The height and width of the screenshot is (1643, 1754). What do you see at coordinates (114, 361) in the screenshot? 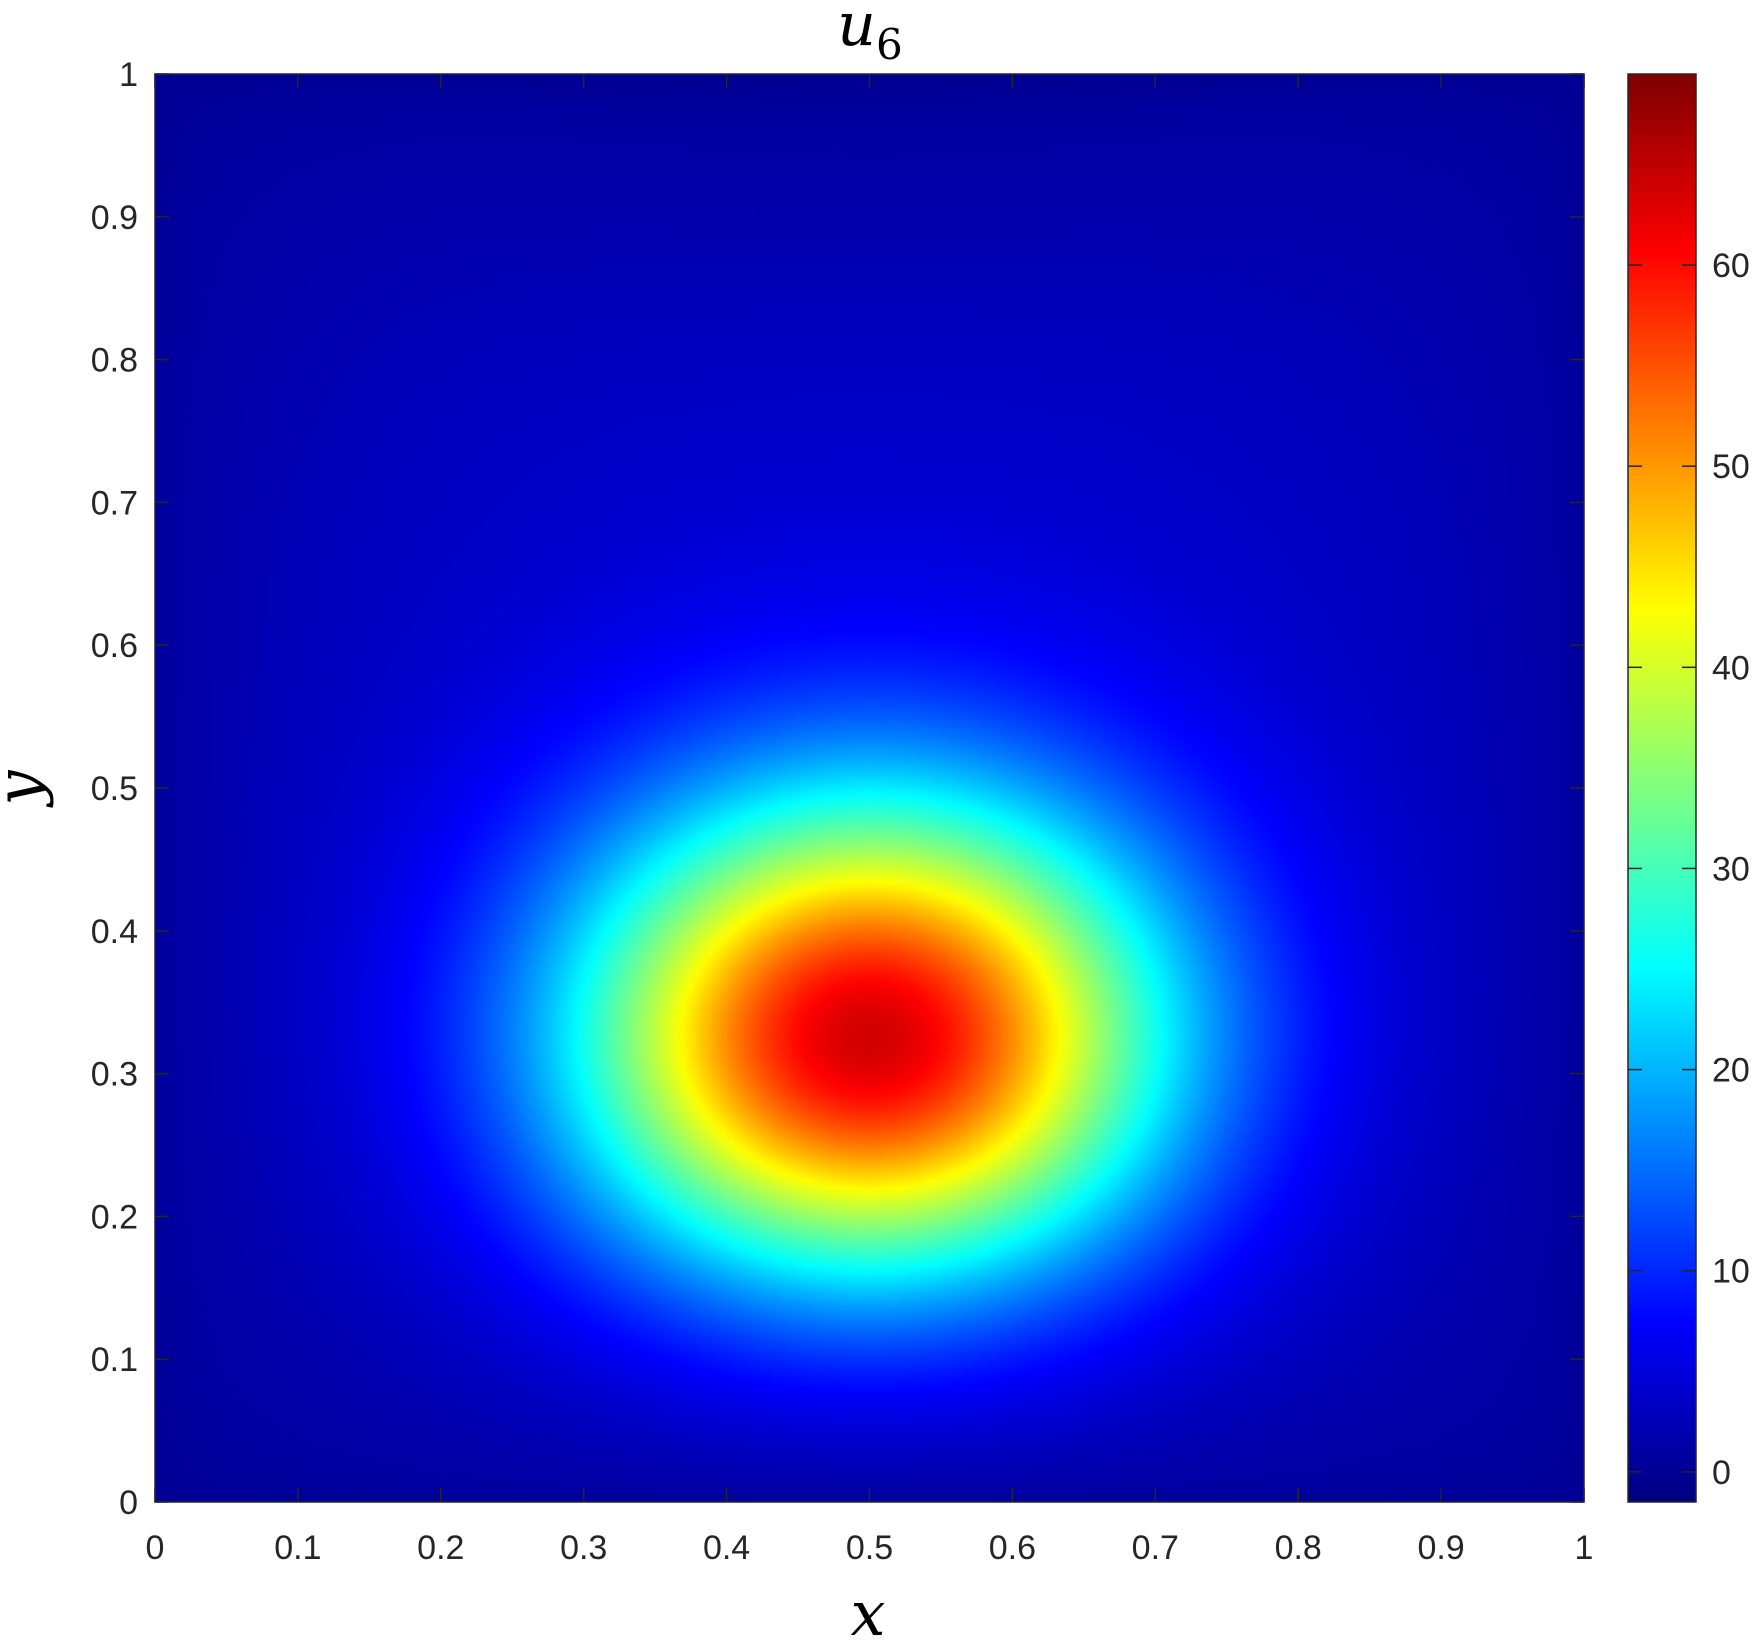
I see `y-tick-label: 0.8` at bounding box center [114, 361].